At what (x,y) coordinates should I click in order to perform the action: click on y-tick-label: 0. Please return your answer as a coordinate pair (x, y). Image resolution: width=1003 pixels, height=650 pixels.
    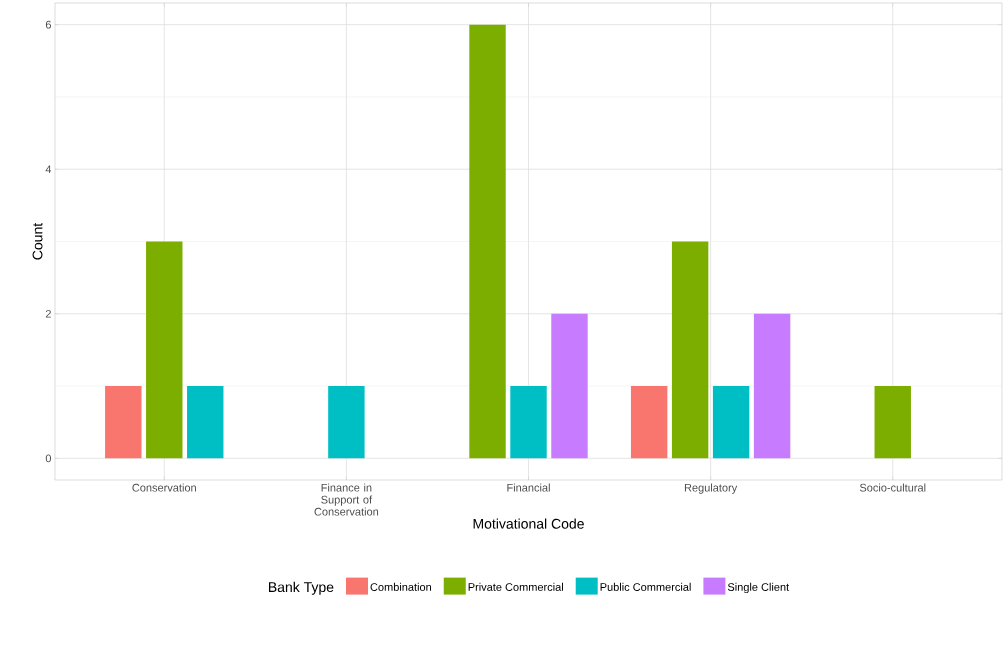
    Looking at the image, I should click on (48, 458).